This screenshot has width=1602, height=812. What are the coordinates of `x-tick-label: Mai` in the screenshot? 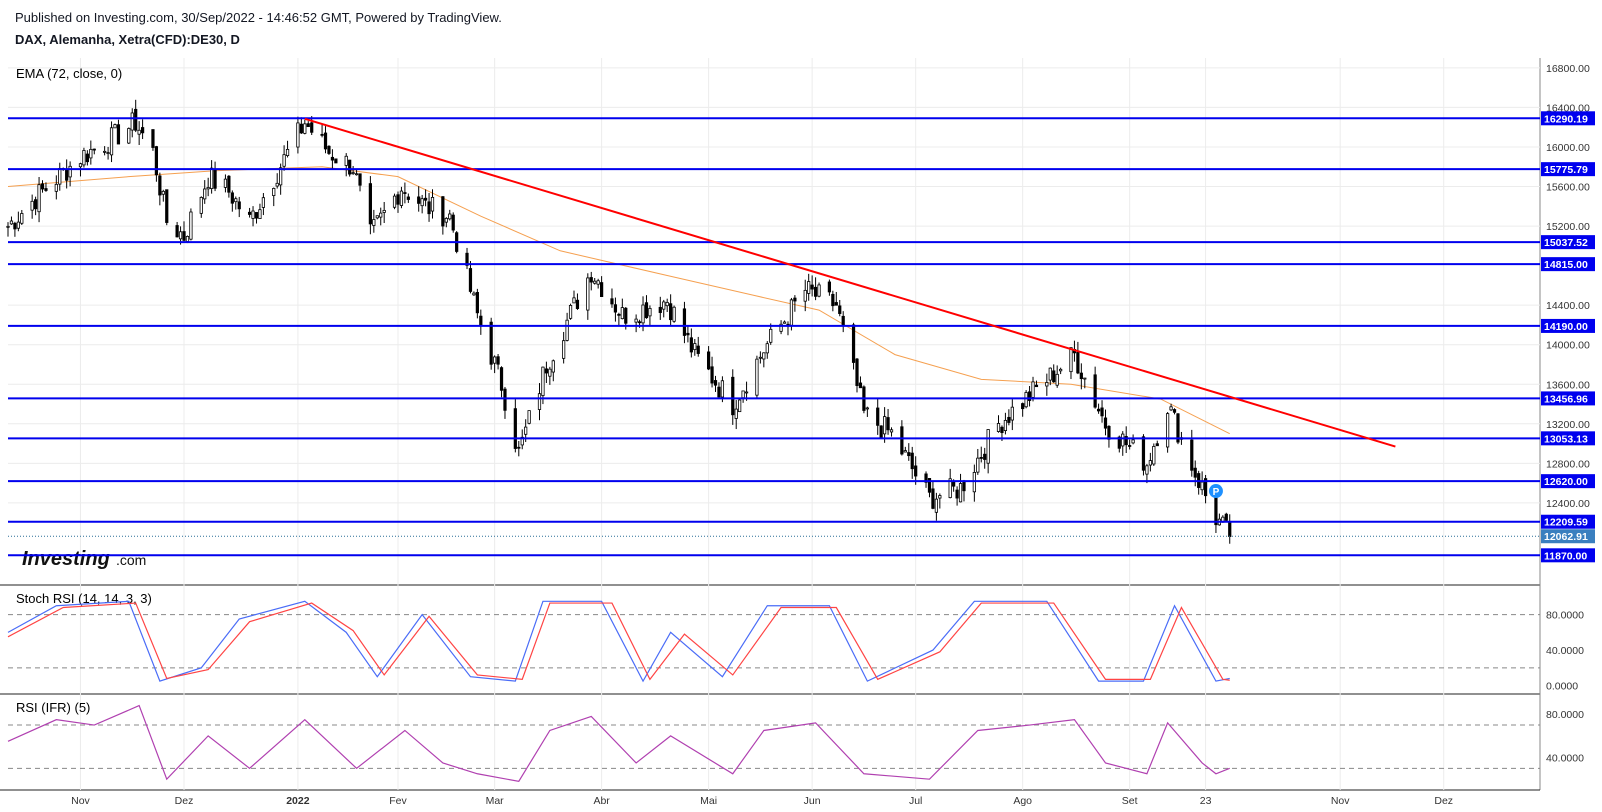 It's located at (708, 801).